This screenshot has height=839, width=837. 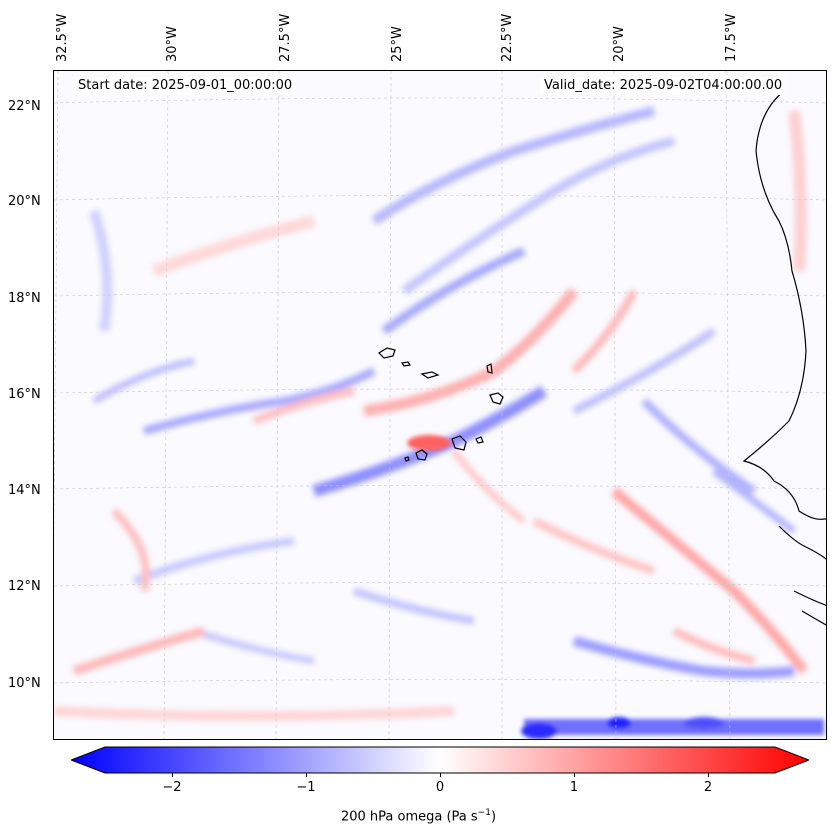 I want to click on lon-label-17.5w: 17.5°W, so click(x=731, y=37).